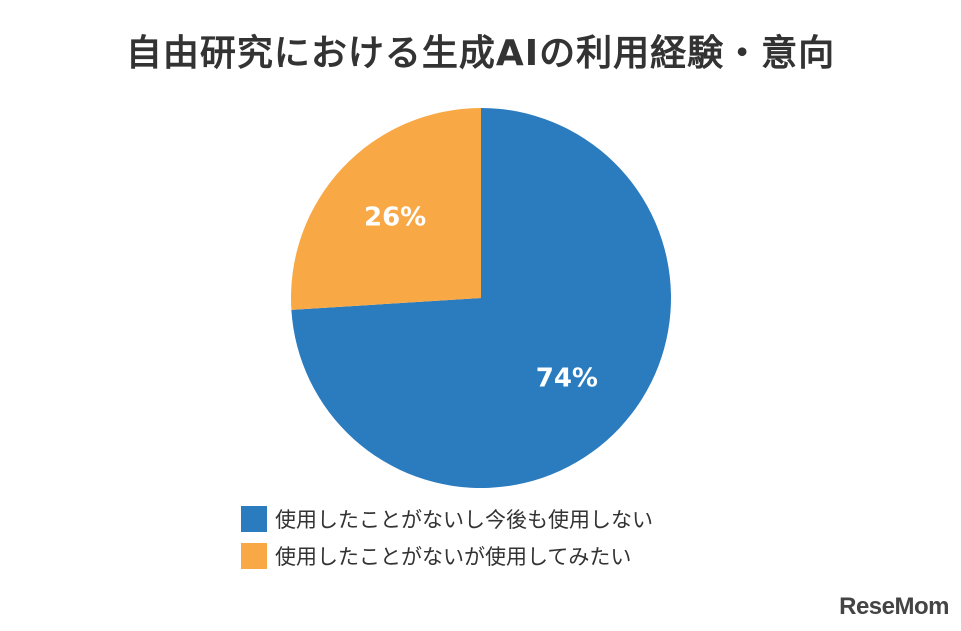 The image size is (961, 631). Describe the element at coordinates (464, 520) in the screenshot. I see `legend-label-no-use: 使用したことがないし今後も使用しない` at that location.